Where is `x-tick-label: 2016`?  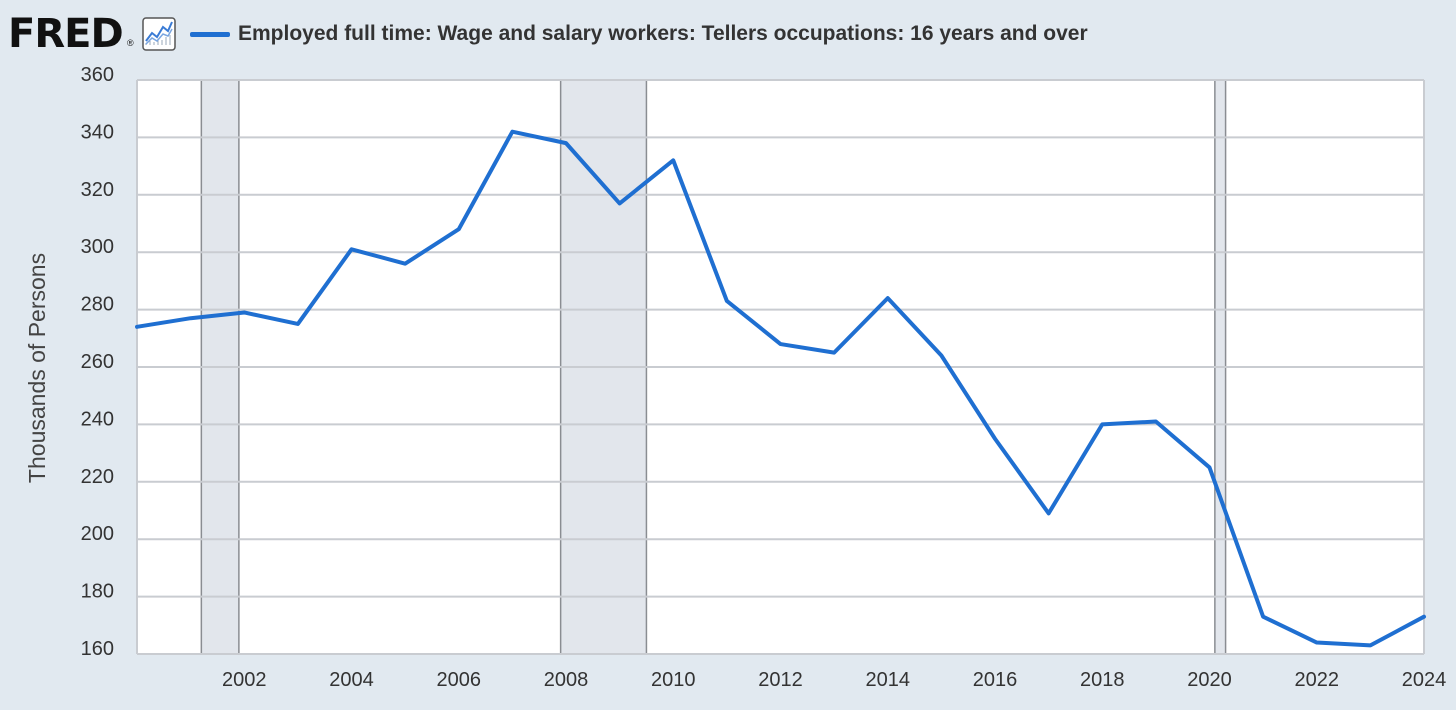 x-tick-label: 2016 is located at coordinates (995, 680).